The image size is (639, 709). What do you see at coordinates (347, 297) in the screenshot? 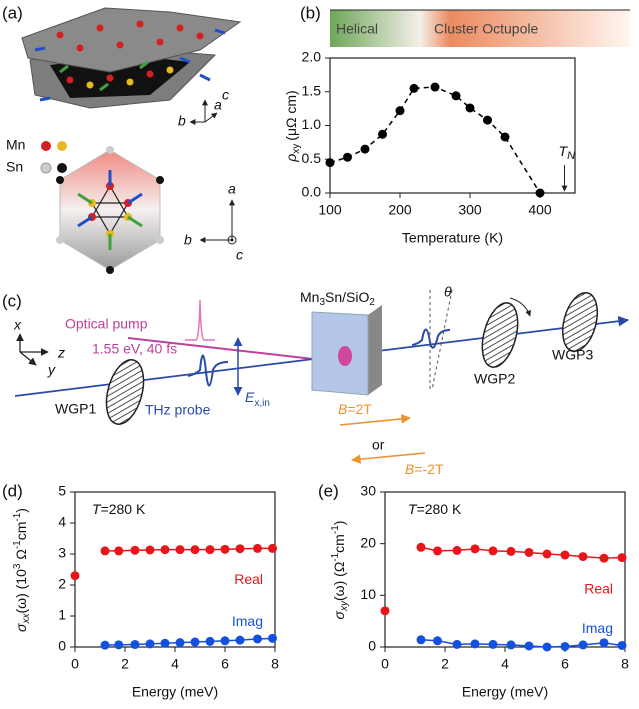
I see `sample-part: Sn/SiO` at bounding box center [347, 297].